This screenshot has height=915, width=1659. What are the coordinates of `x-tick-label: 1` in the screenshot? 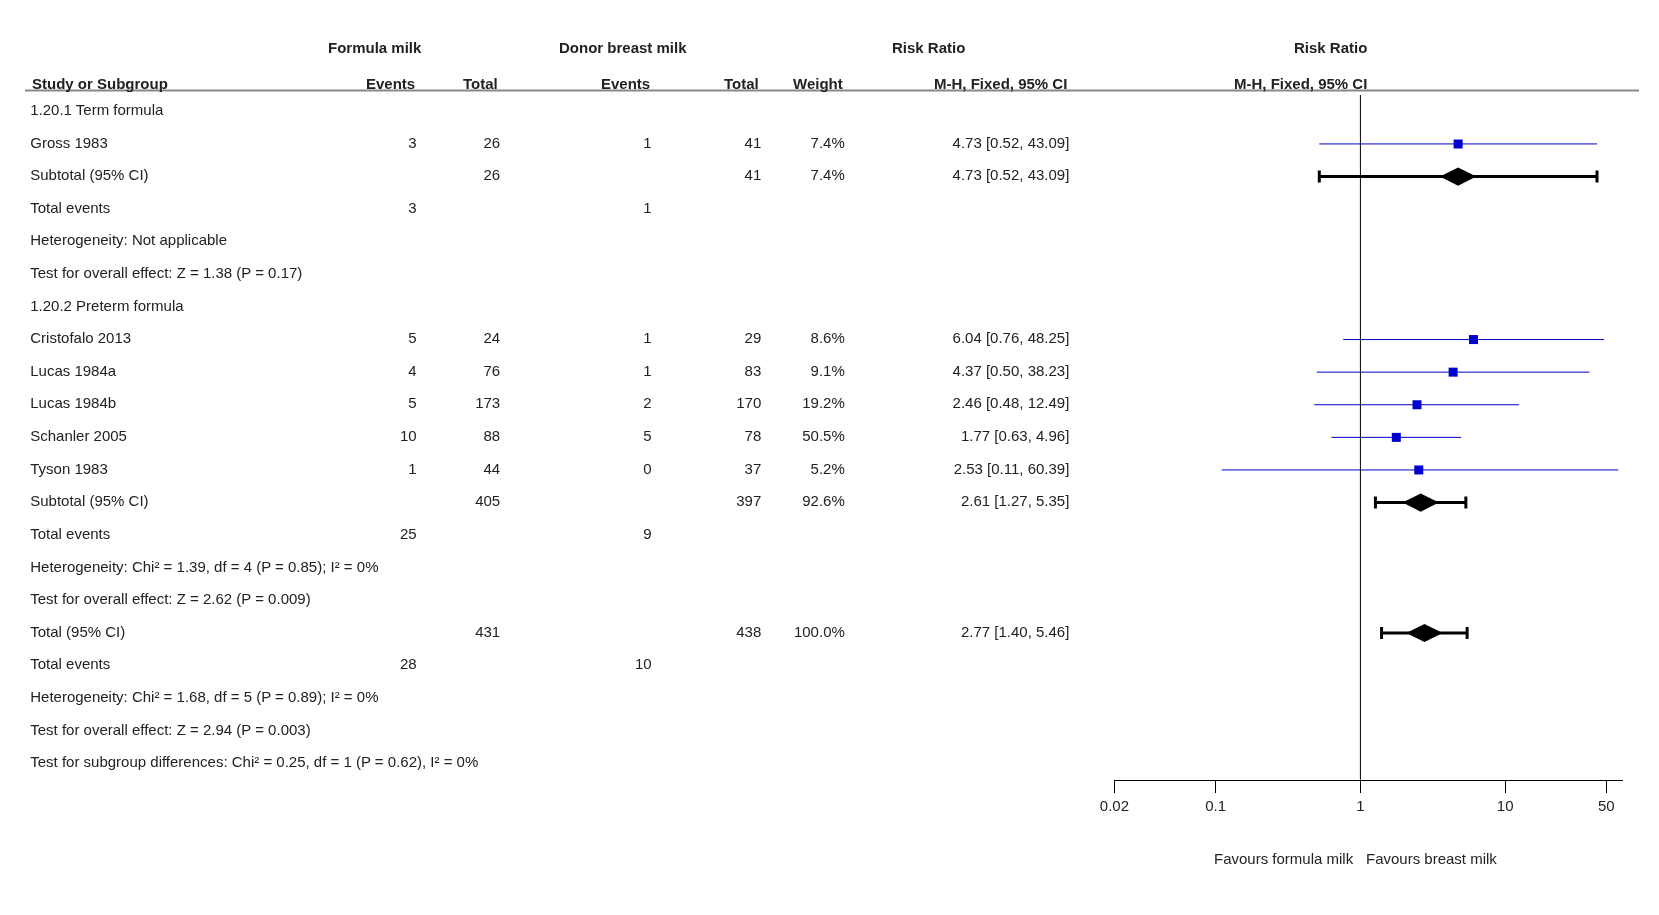 It's located at (1360, 805).